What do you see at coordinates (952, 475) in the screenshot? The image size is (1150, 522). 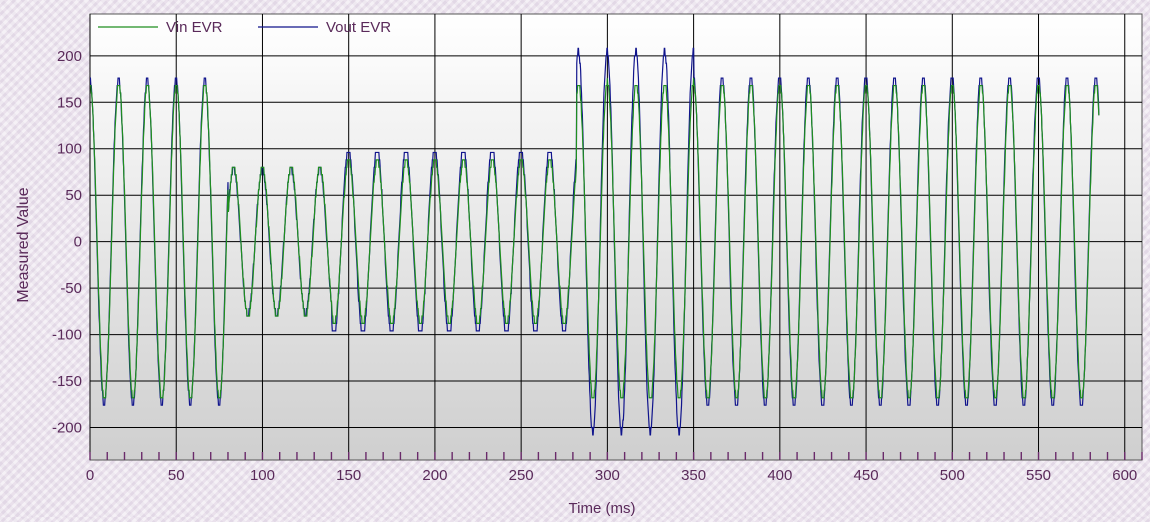 I see `x-tick-label: 500` at bounding box center [952, 475].